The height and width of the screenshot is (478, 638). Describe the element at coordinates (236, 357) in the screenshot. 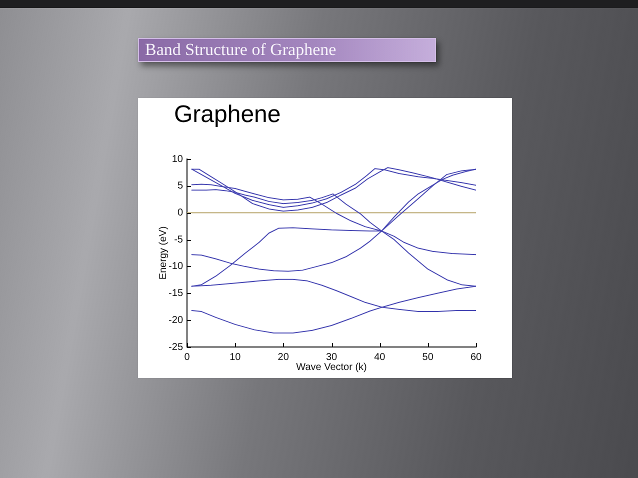

I see `x-tick-label: 10` at that location.